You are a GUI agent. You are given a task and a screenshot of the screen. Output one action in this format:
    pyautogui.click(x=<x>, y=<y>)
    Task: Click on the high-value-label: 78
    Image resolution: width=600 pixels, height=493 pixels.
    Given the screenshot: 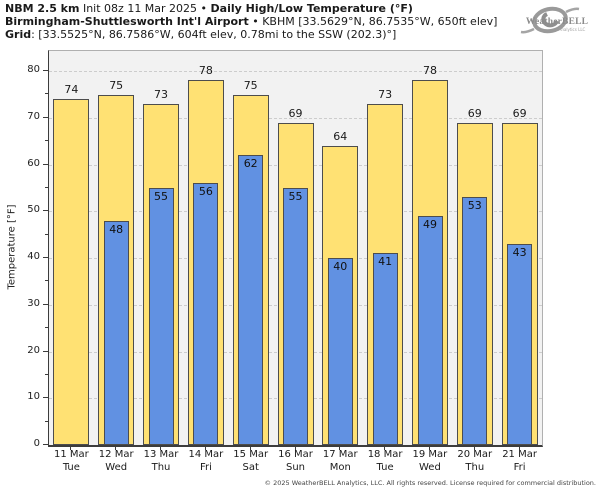 What is the action you would take?
    pyautogui.click(x=430, y=71)
    